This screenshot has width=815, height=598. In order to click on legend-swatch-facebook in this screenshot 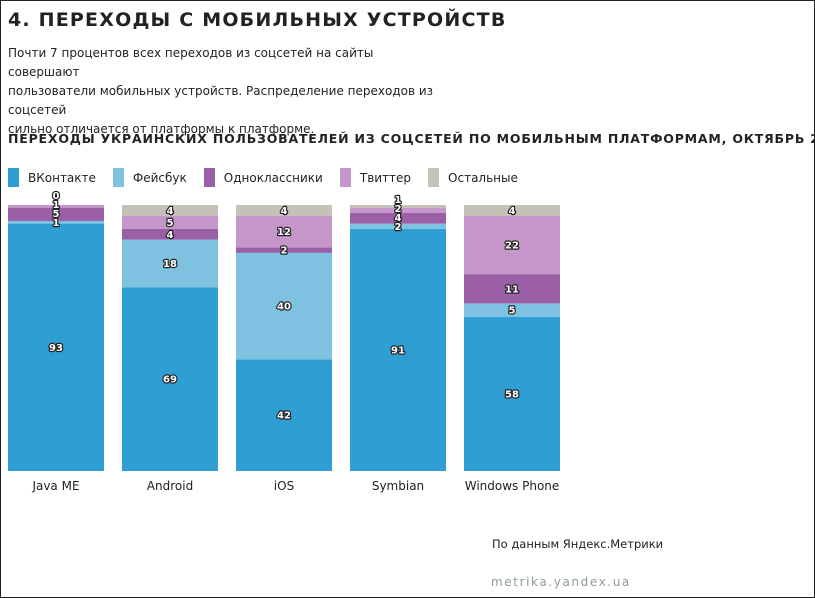, I will do `click(118, 177)`.